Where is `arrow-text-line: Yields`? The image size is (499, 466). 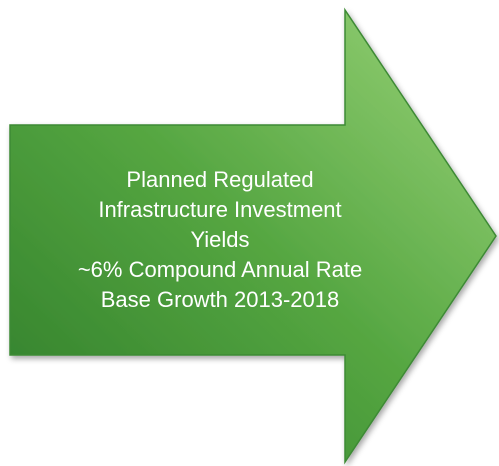
arrow-text-line: Yields is located at coordinates (219, 239).